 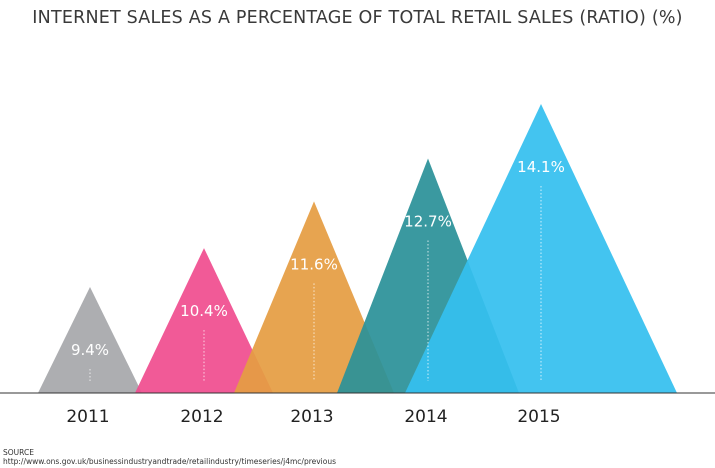 I want to click on source-label: SOURCE, so click(x=18, y=452).